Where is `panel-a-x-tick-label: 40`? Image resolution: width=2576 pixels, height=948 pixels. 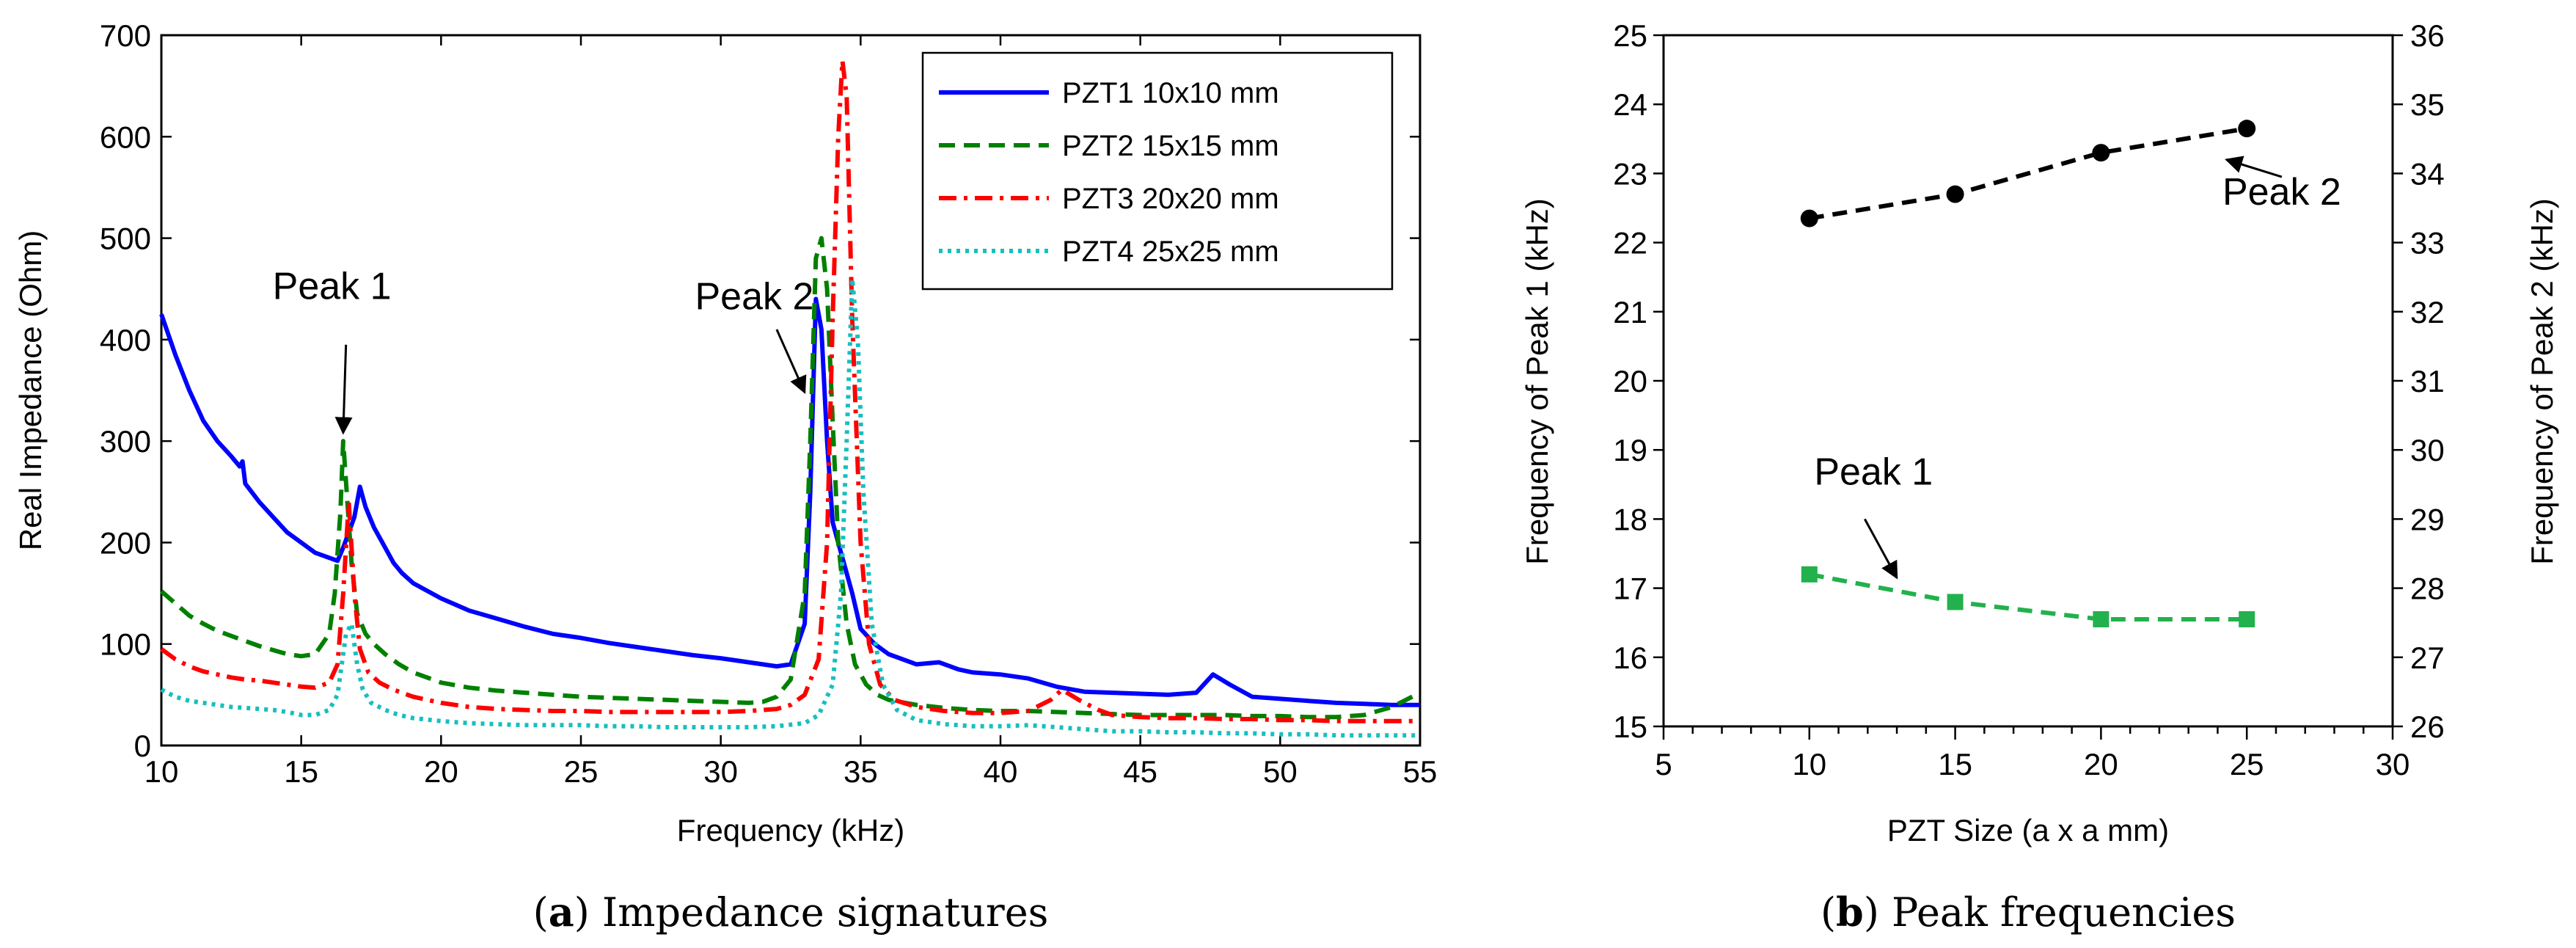 panel-a-x-tick-label: 40 is located at coordinates (1001, 771).